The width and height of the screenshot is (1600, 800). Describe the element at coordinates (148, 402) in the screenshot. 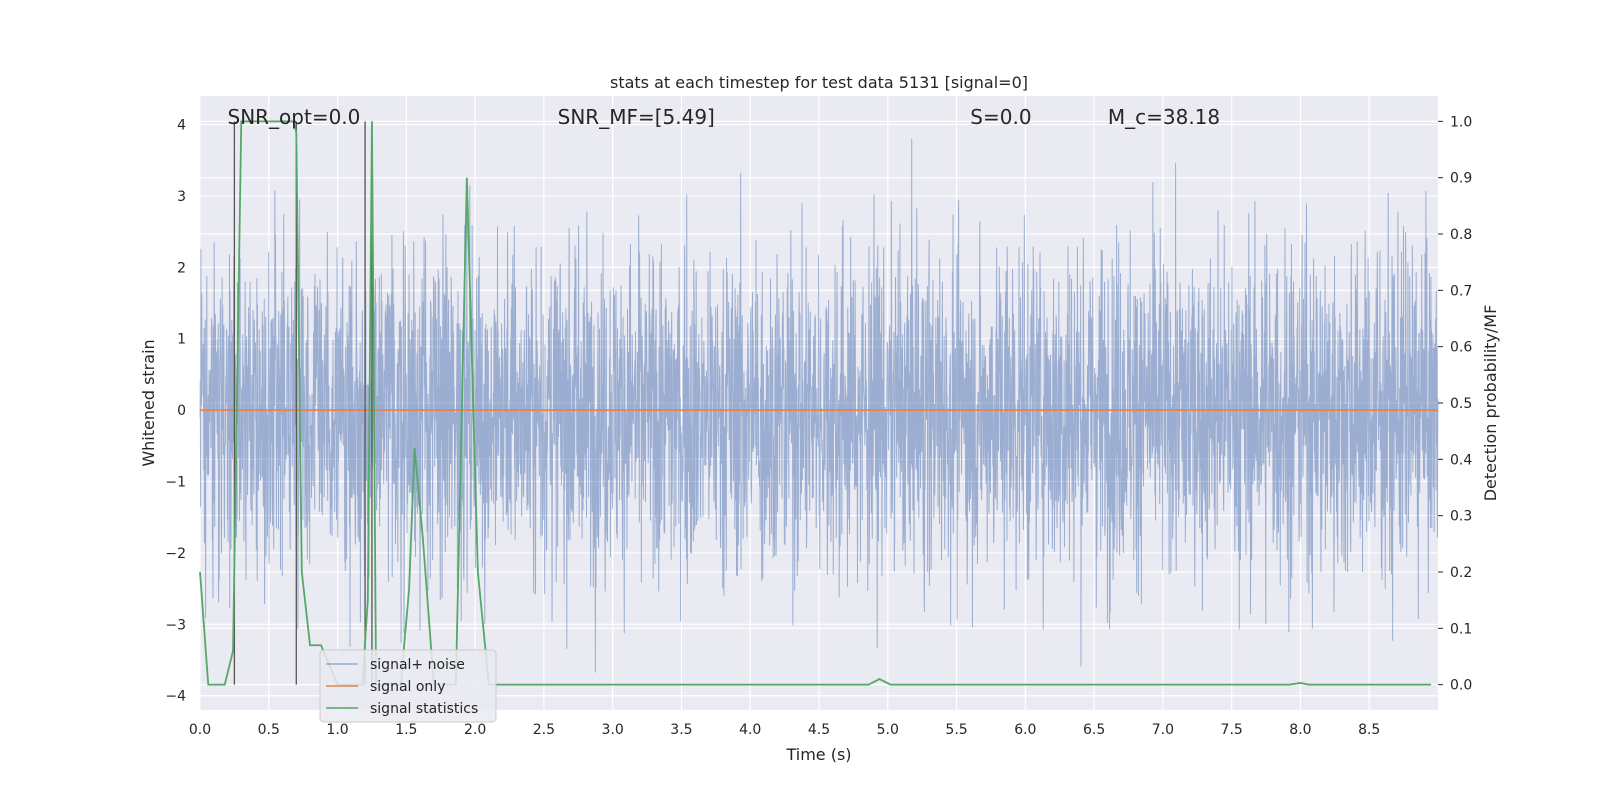

I see `y-axis-label: Whitened strain` at that location.